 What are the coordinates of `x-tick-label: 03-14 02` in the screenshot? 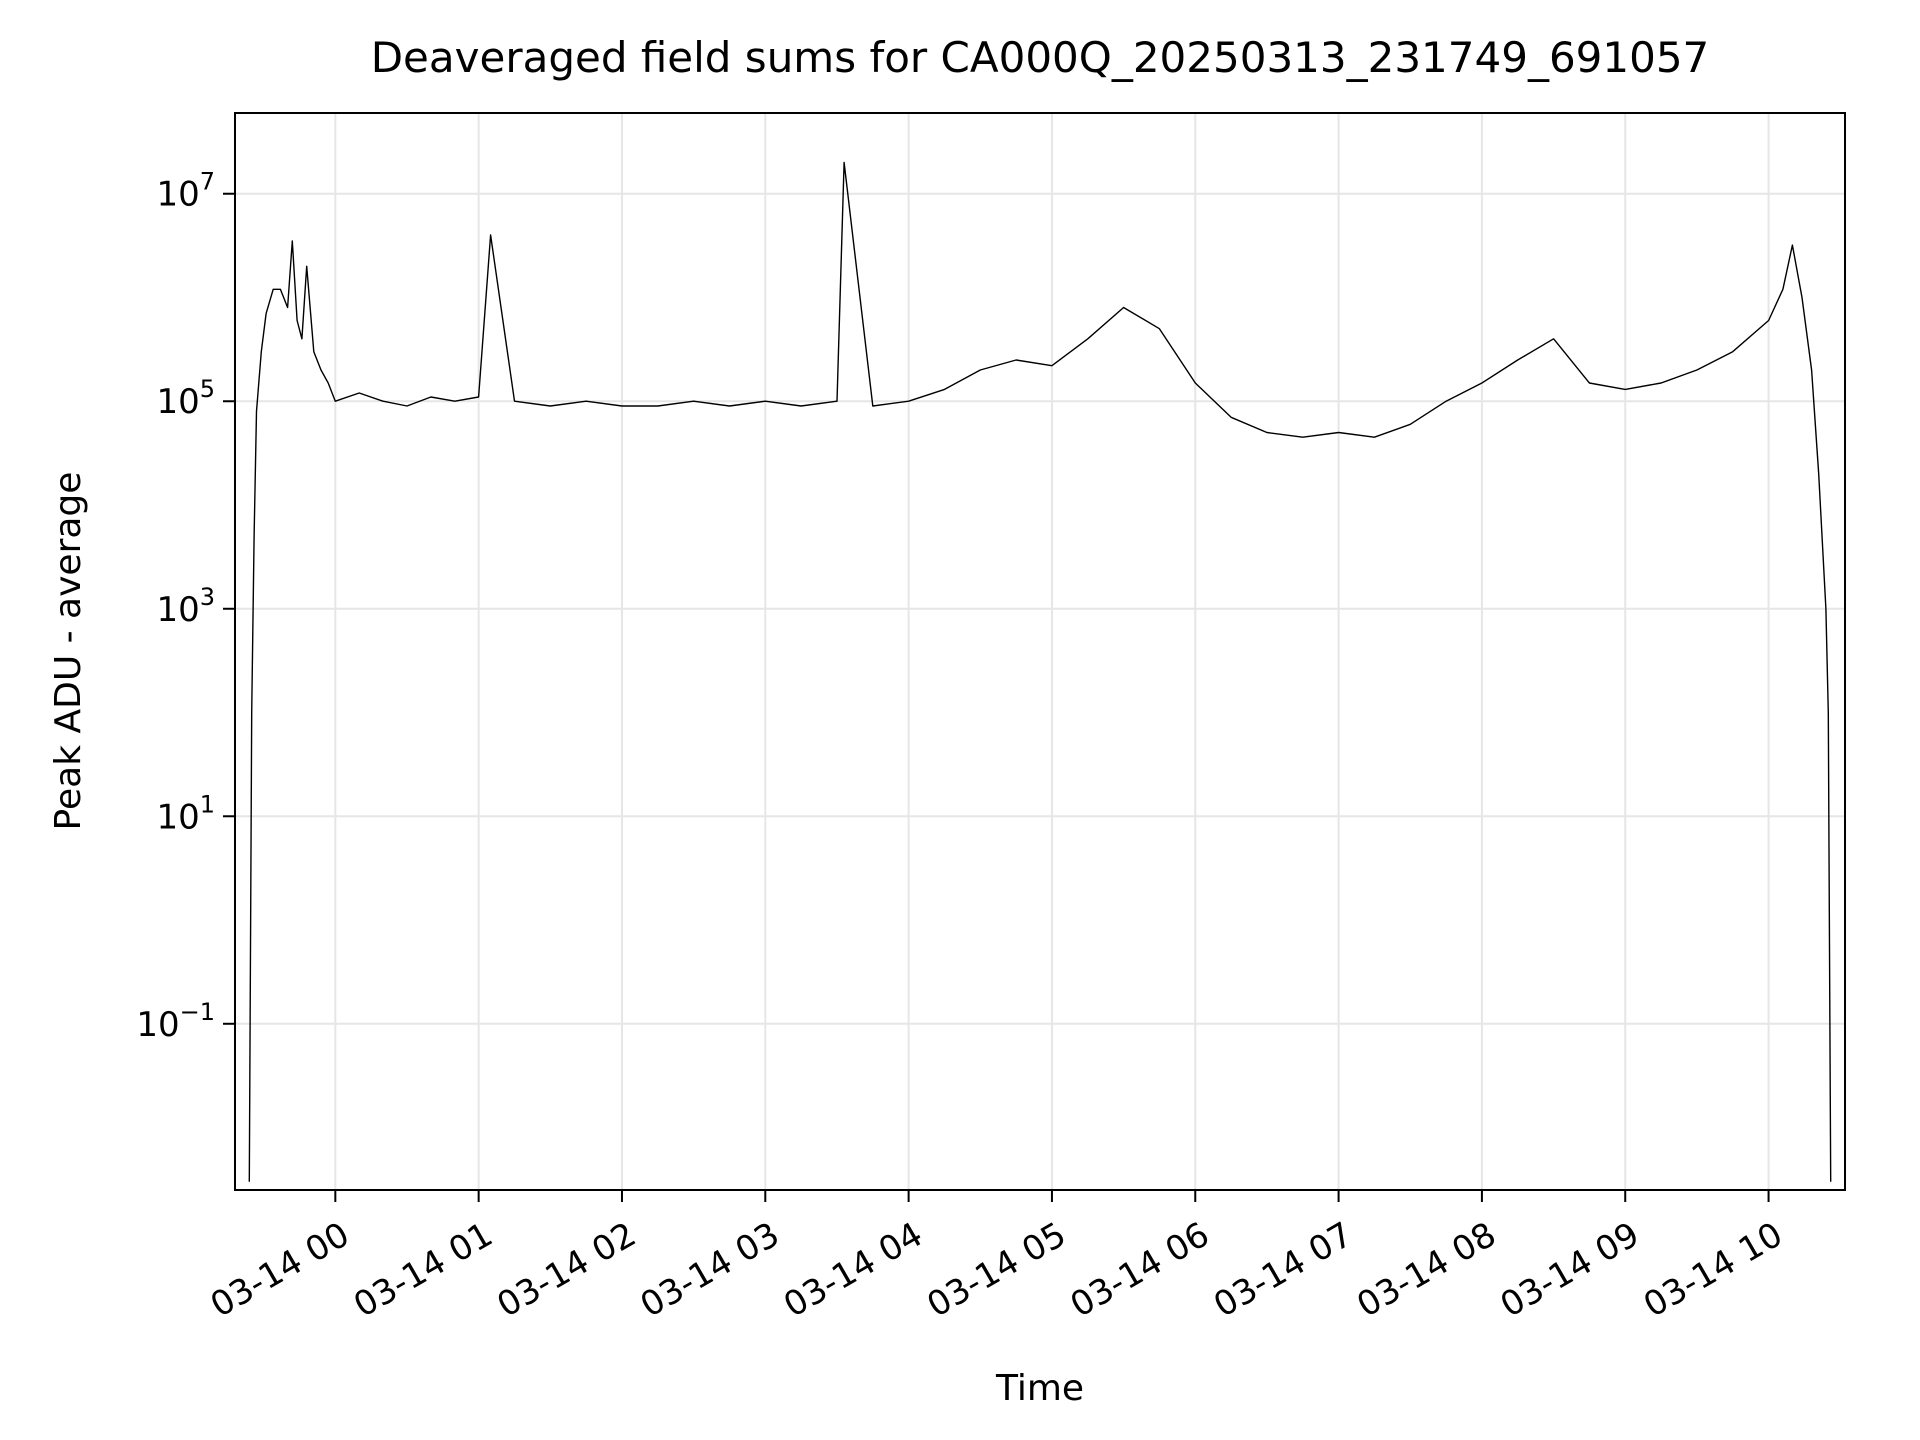 It's located at (566, 1270).